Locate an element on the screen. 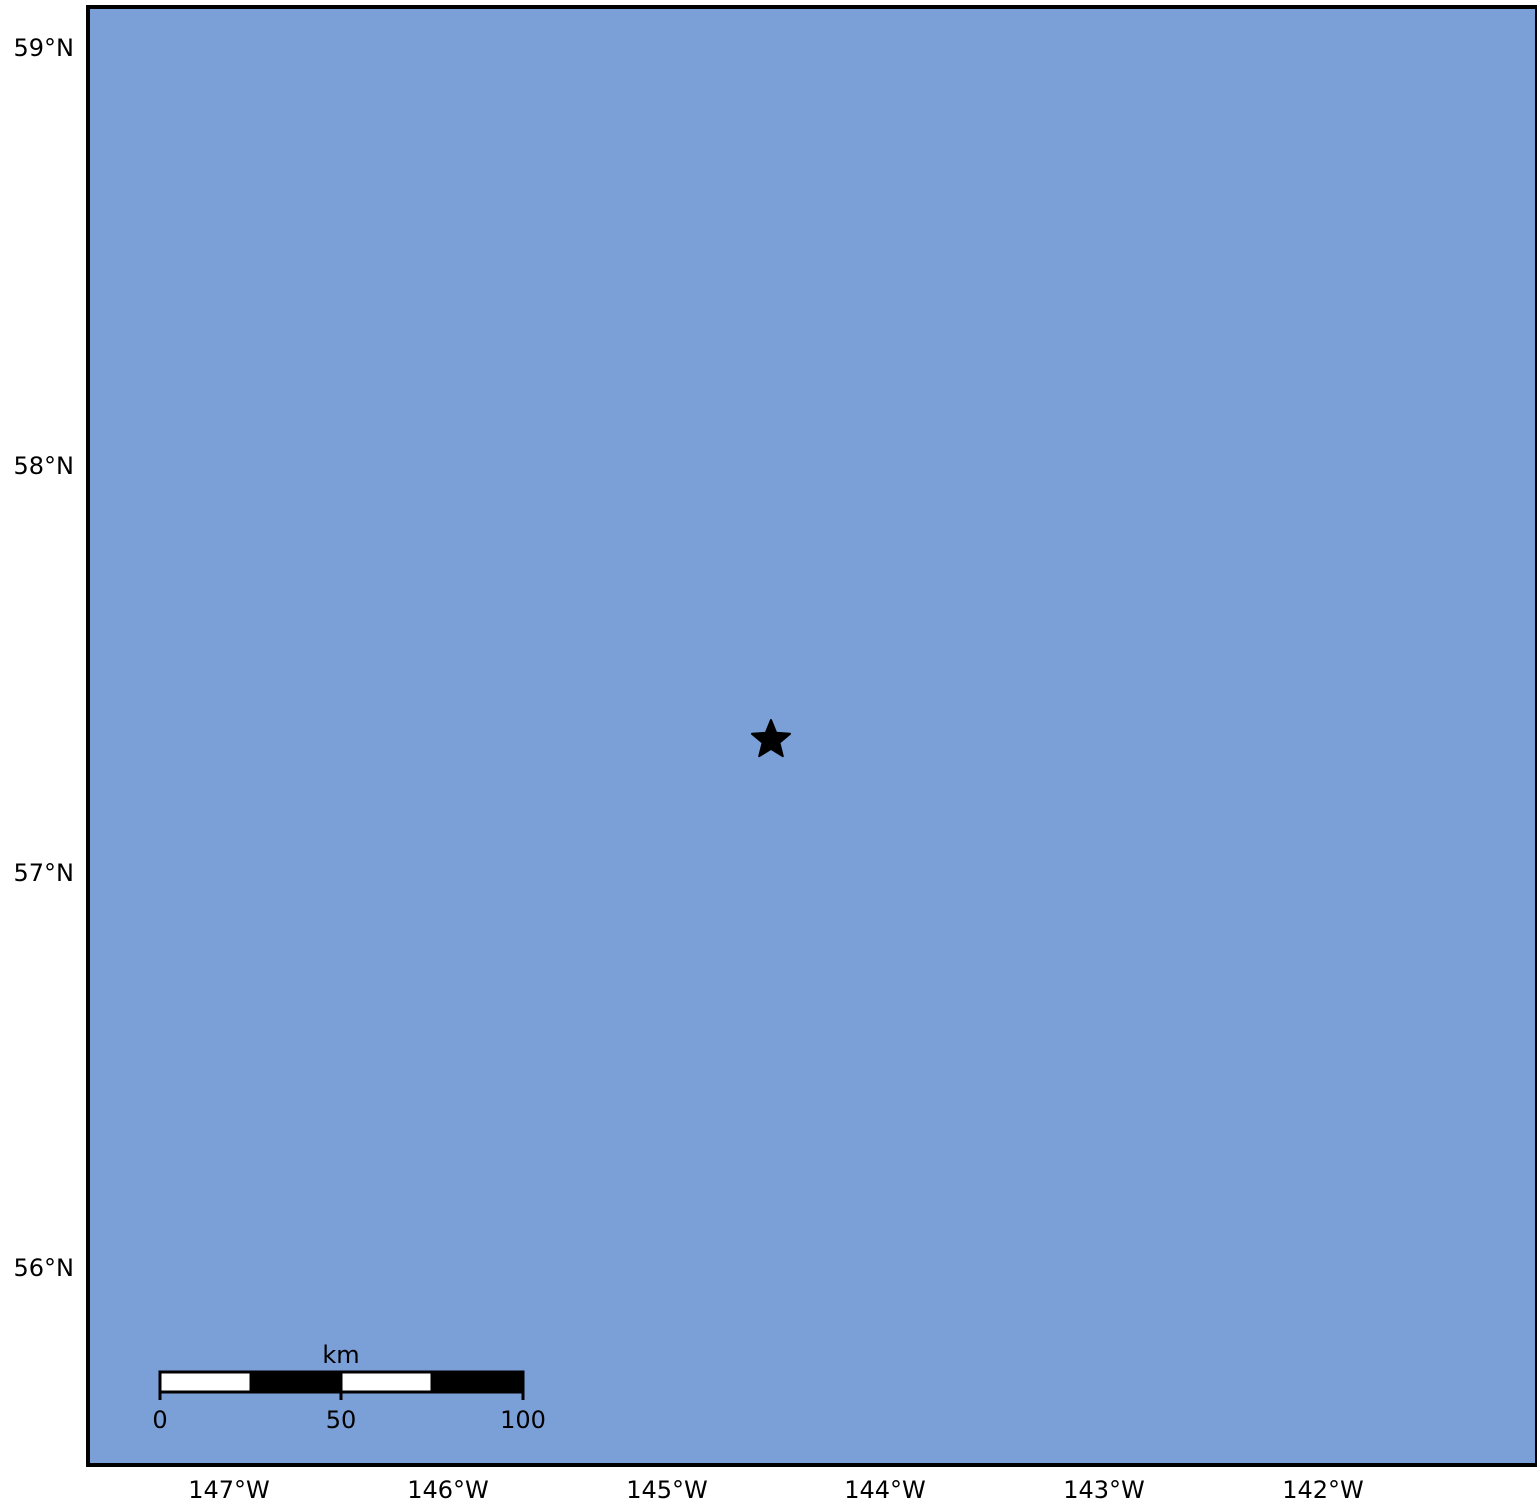 This screenshot has width=1537, height=1504. star-icon is located at coordinates (771, 738).